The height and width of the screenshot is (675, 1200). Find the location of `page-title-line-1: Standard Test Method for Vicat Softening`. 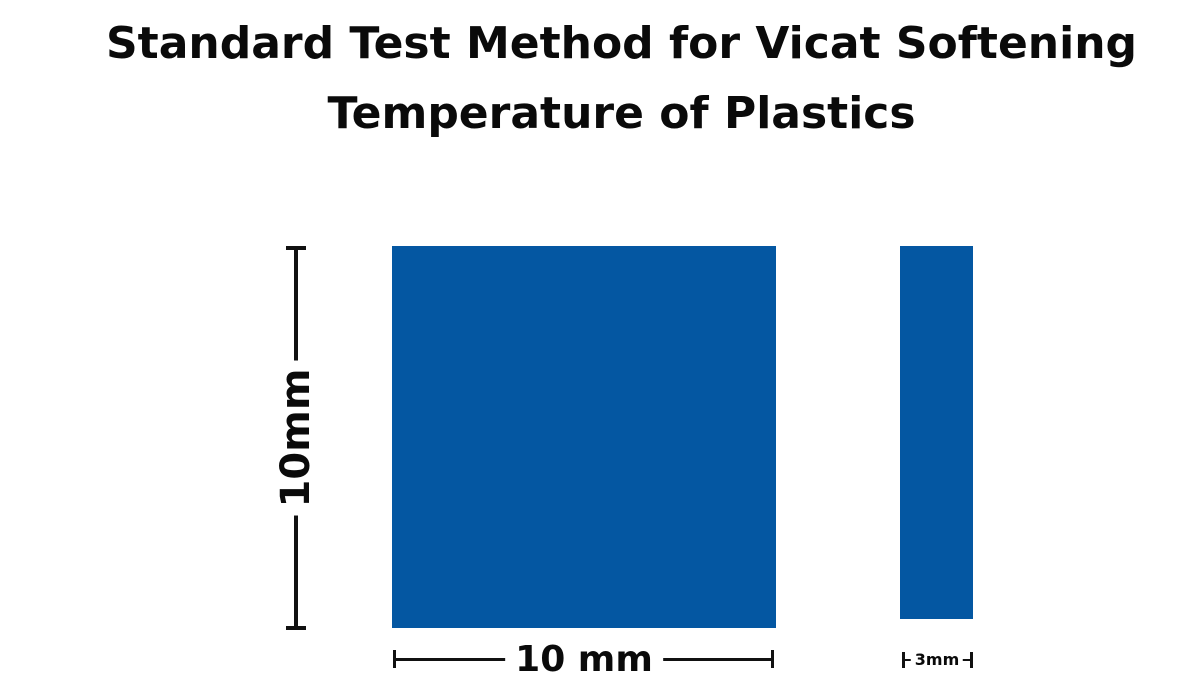

page-title-line-1: Standard Test Method for Vicat Softening is located at coordinates (621, 43).